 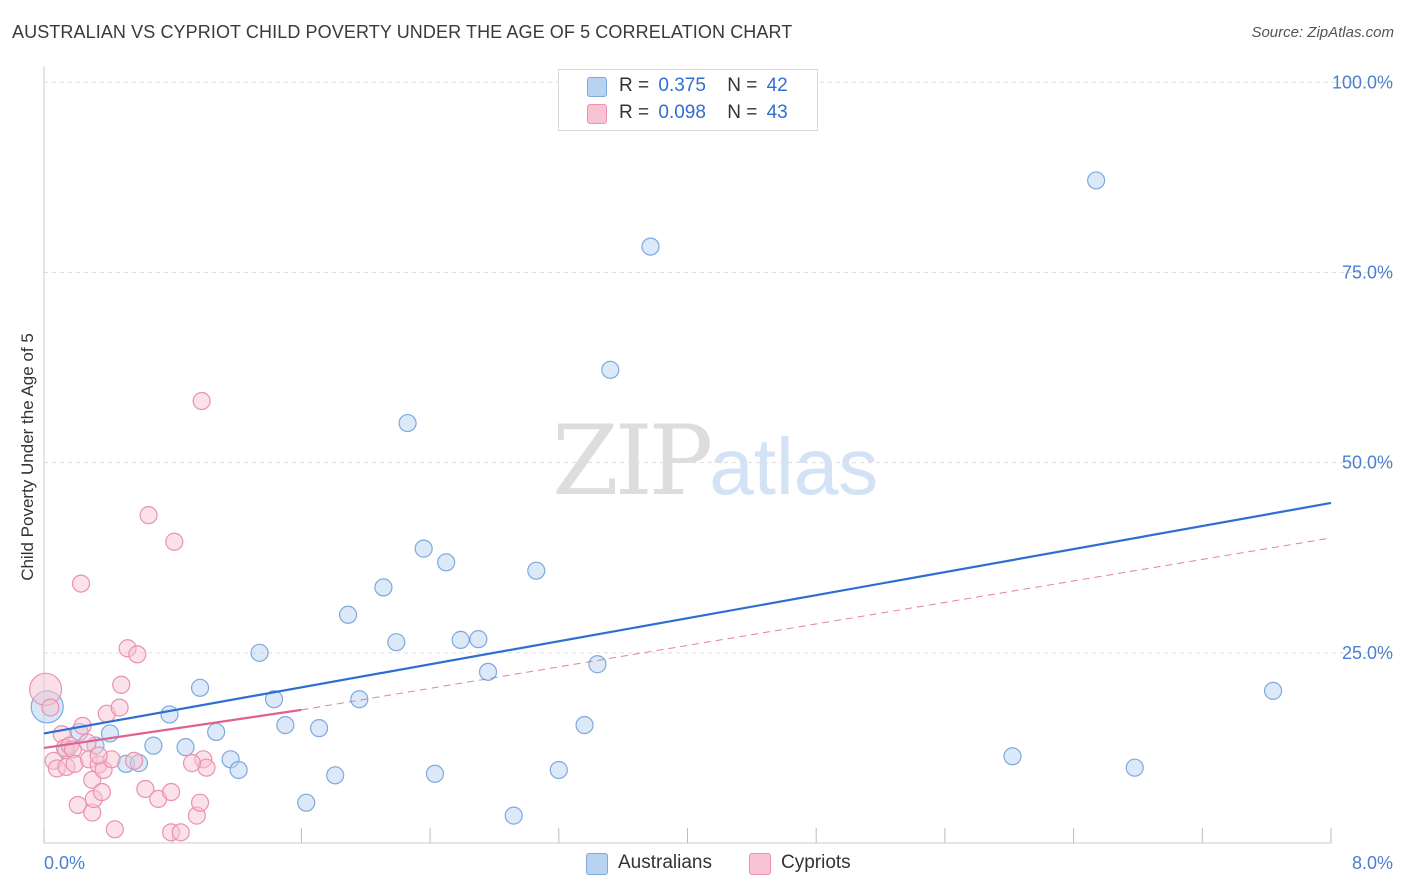 I want to click on series-swatch-cypriots, so click(x=760, y=864).